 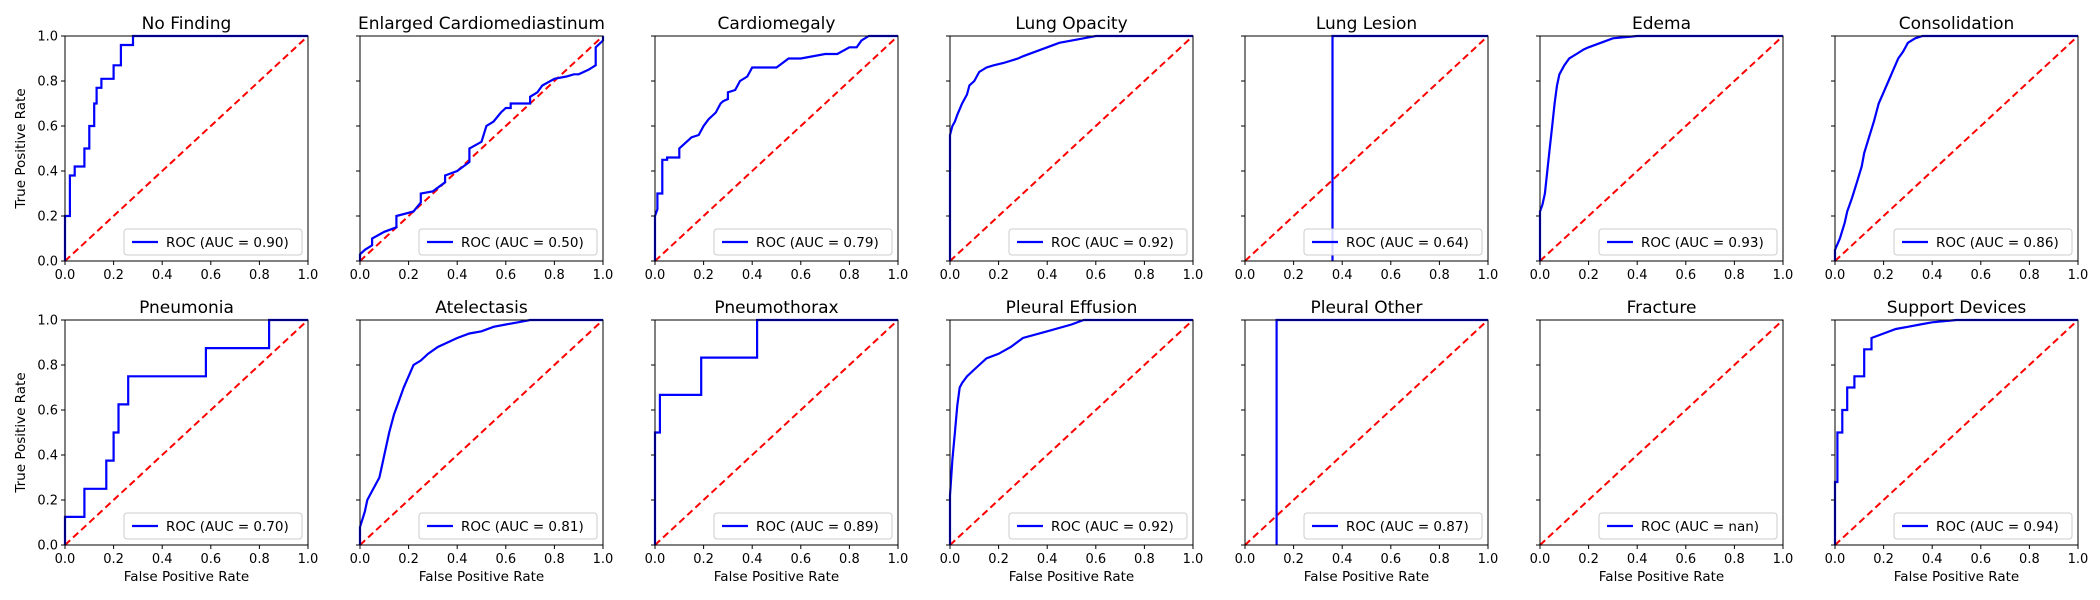 What do you see at coordinates (1997, 527) in the screenshot?
I see `legend-label: ROC (AUC = 0.94)` at bounding box center [1997, 527].